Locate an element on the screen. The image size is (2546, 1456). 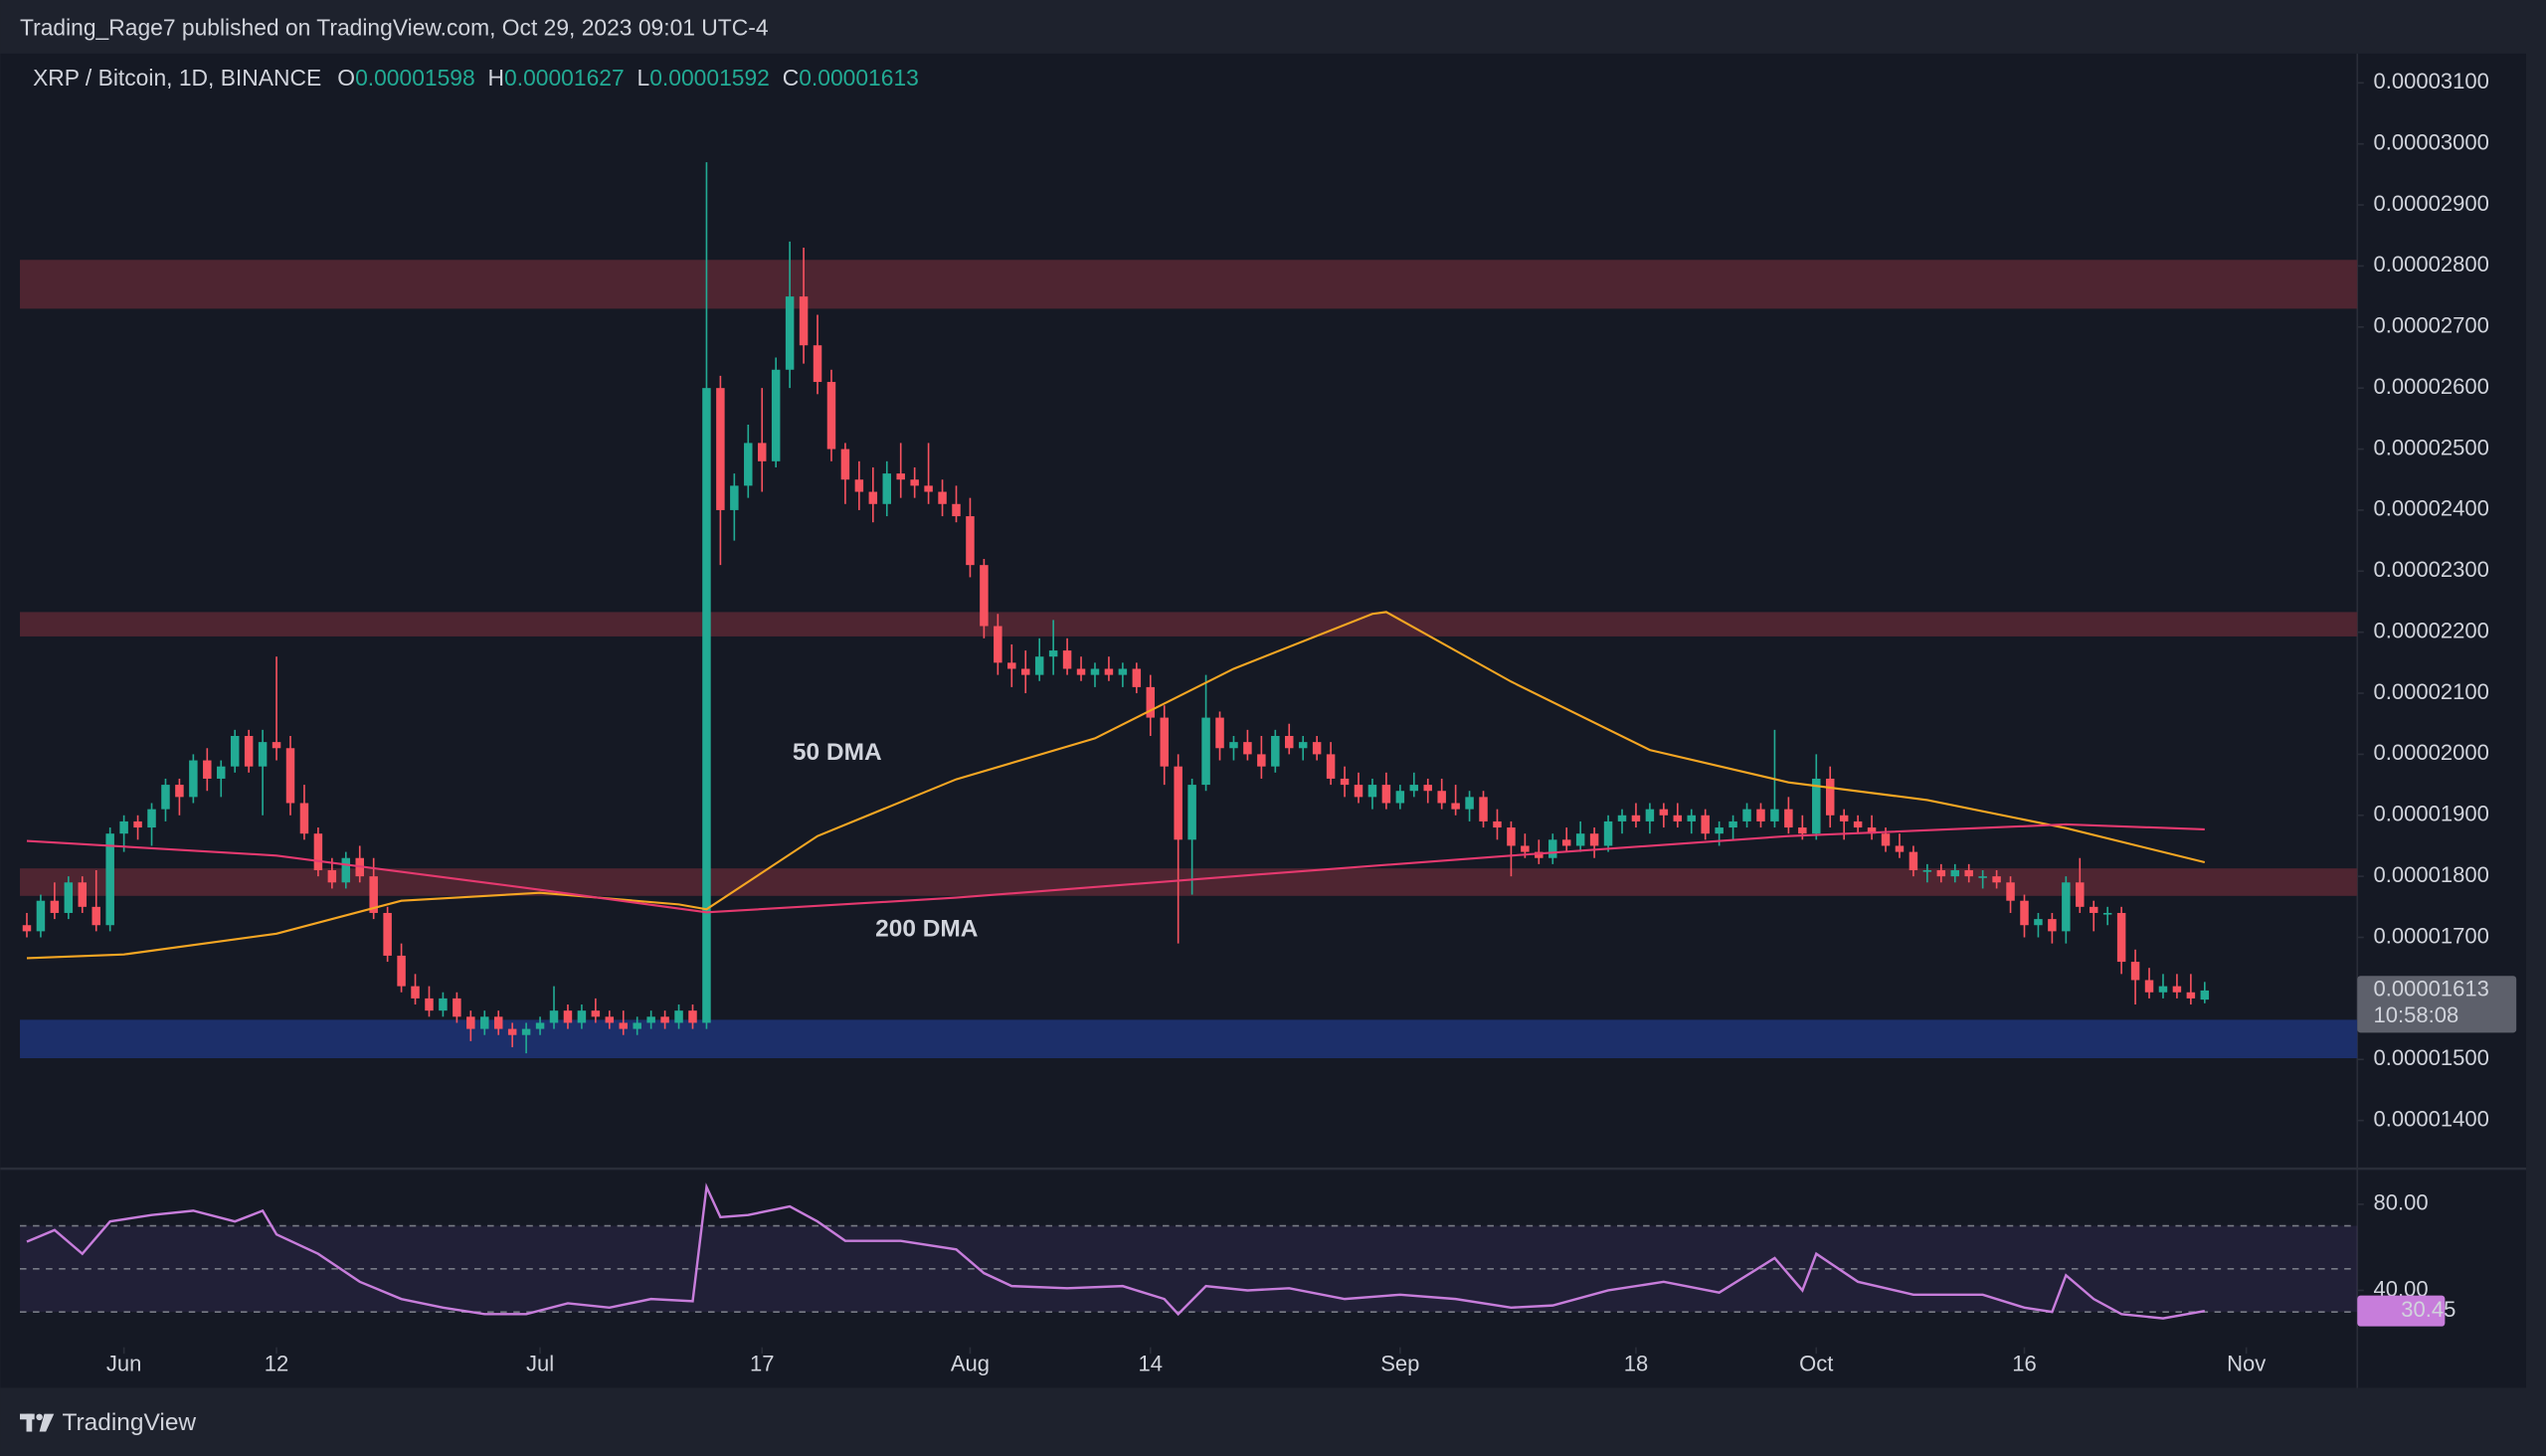
countdown: 10:58:08 is located at coordinates (2416, 1014).